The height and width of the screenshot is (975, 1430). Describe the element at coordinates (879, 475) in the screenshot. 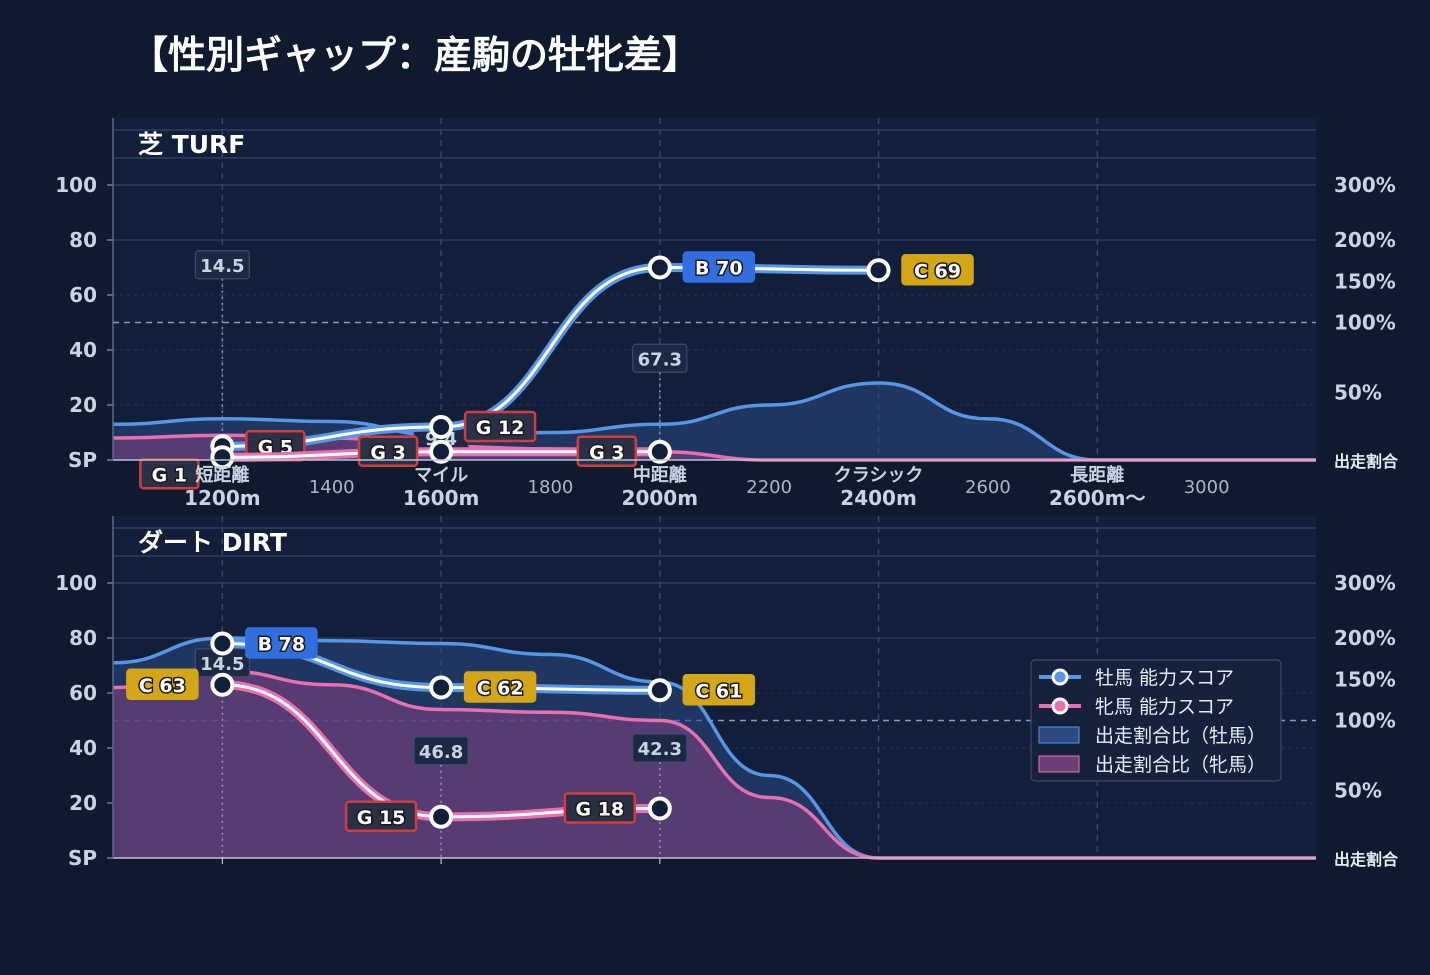

I see `x-category-name: クラシック` at that location.